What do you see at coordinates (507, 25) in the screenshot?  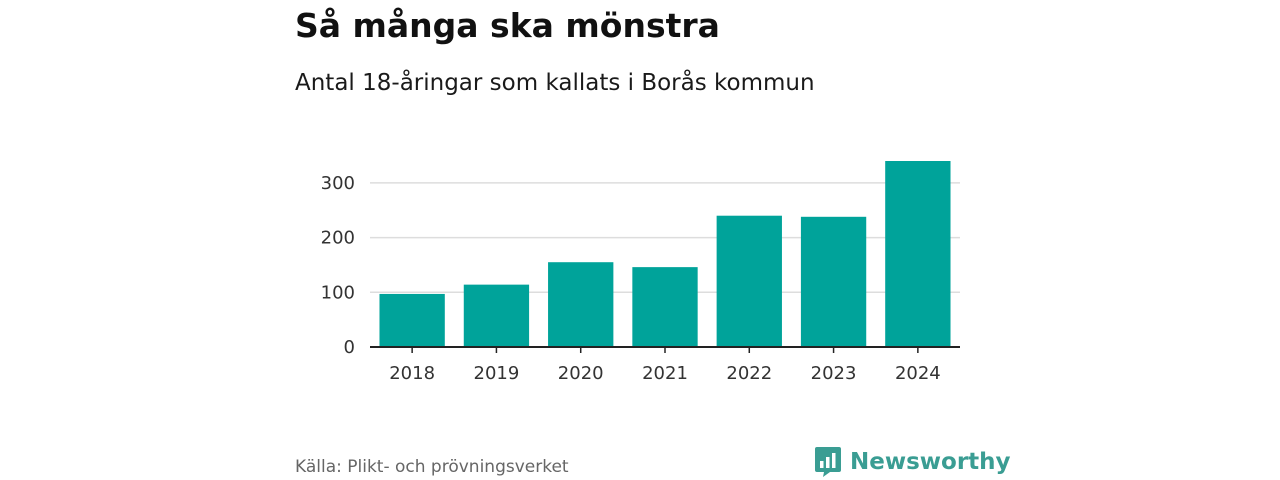 I see `chart-title: Så många ska mönstra` at bounding box center [507, 25].